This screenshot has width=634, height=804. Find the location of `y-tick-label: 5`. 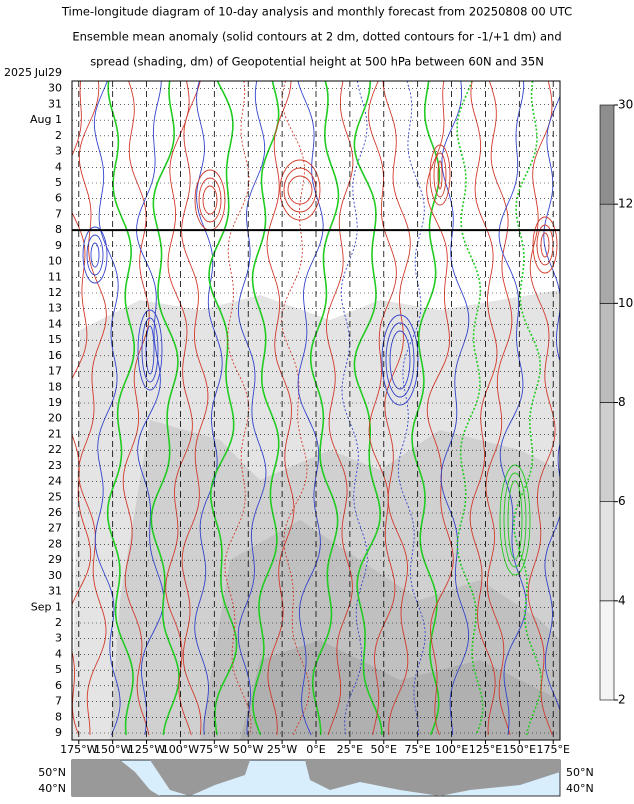

y-tick-label: 5 is located at coordinates (58, 669).